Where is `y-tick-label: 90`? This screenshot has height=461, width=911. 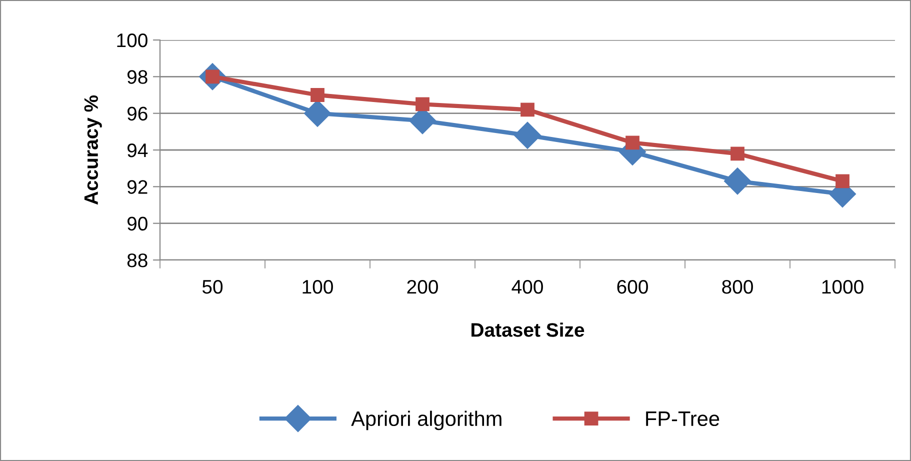 y-tick-label: 90 is located at coordinates (137, 223).